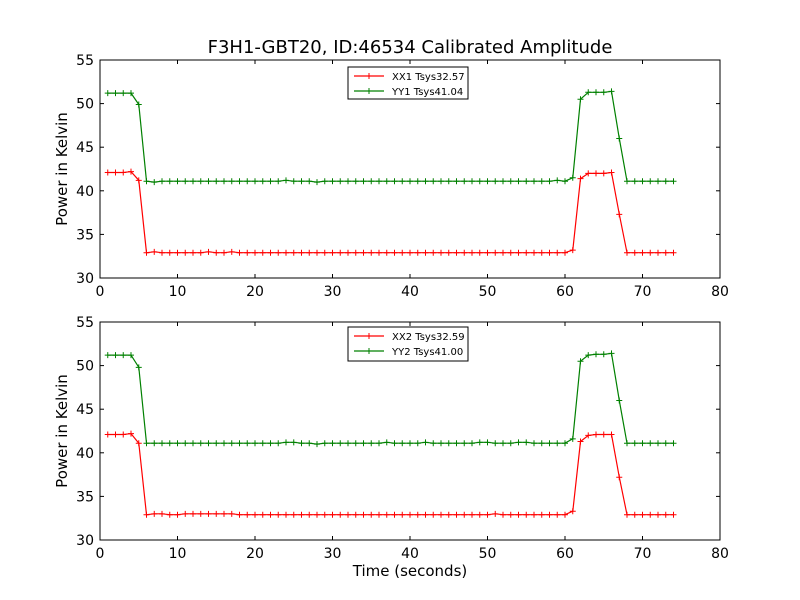 This screenshot has height=600, width=800. Describe the element at coordinates (178, 554) in the screenshot. I see `x-tick-label: 10` at that location.